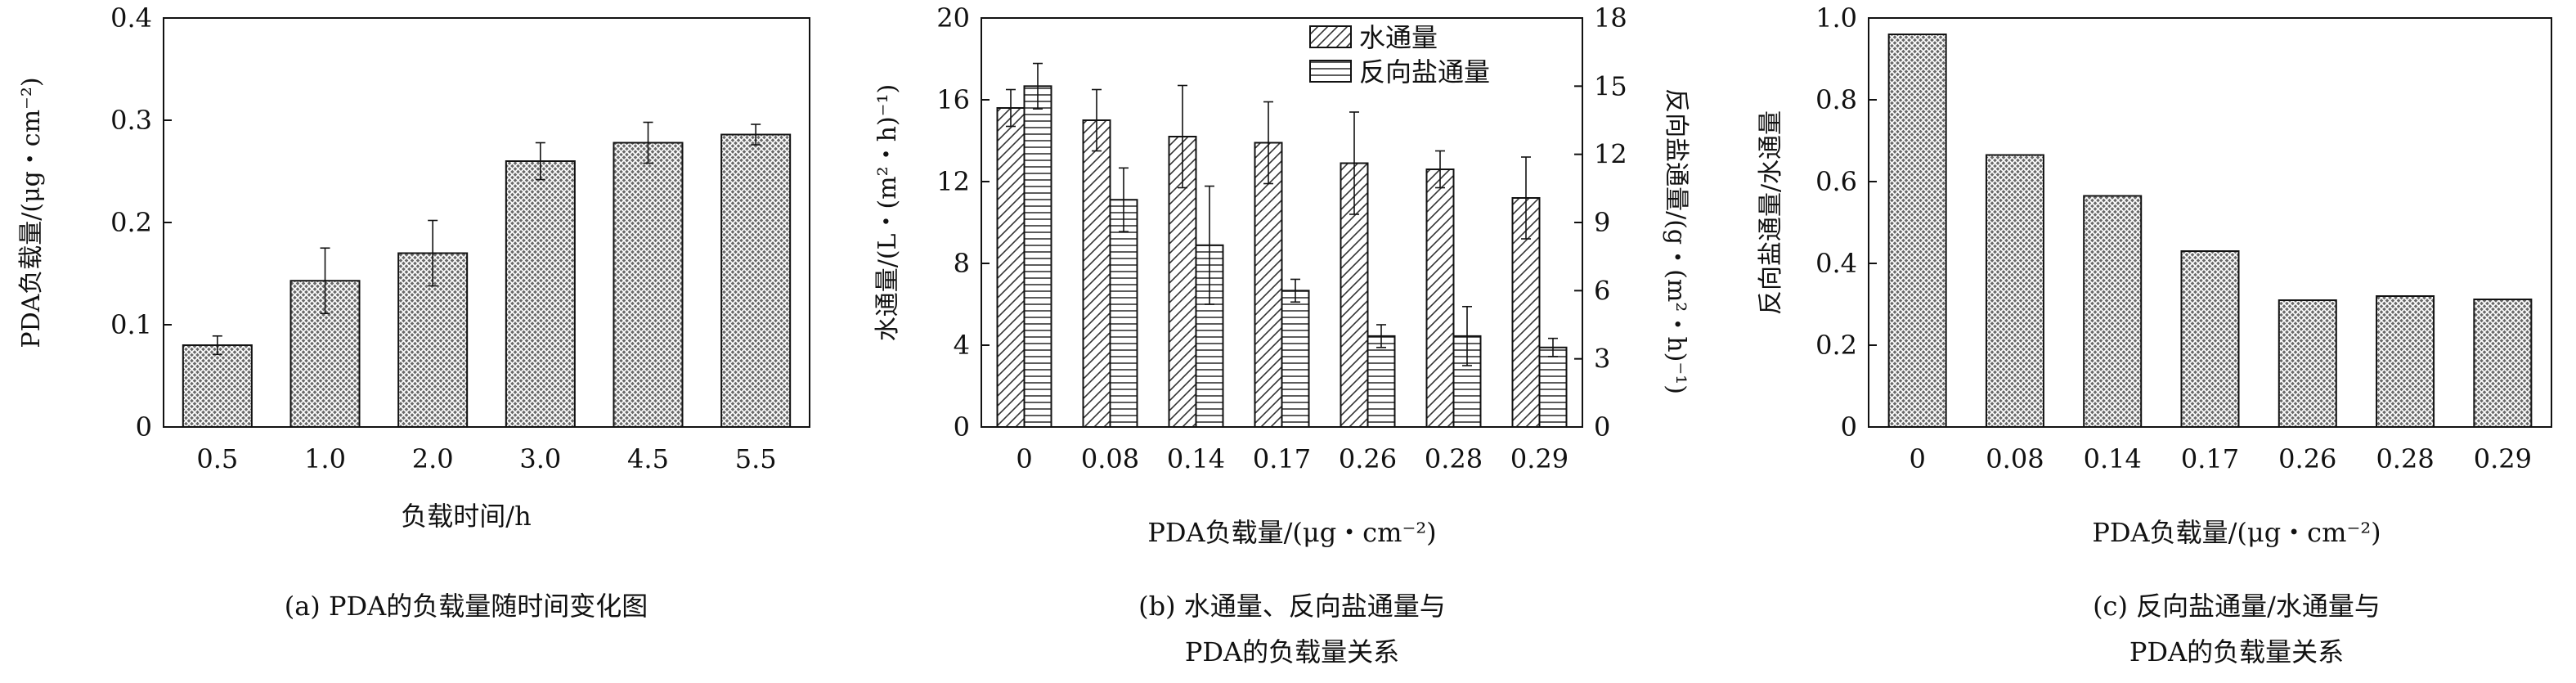 The width and height of the screenshot is (2576, 683). What do you see at coordinates (217, 458) in the screenshot?
I see `x-tick-label-a: 0.5` at bounding box center [217, 458].